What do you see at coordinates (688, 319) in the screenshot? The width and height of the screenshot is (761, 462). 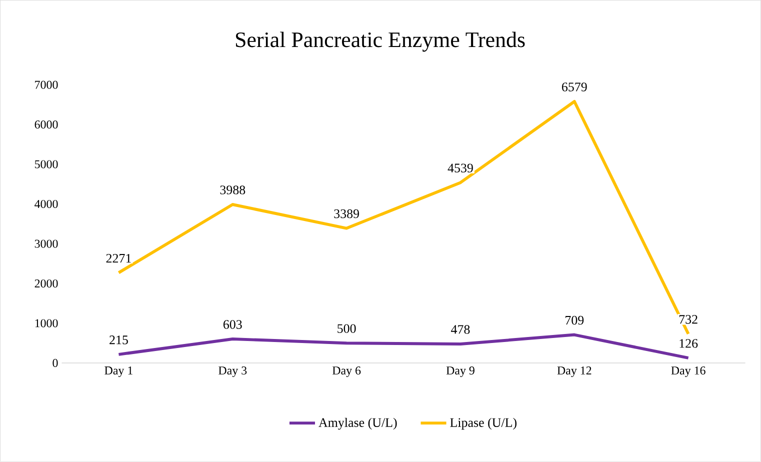 I see `data-label: 732` at bounding box center [688, 319].